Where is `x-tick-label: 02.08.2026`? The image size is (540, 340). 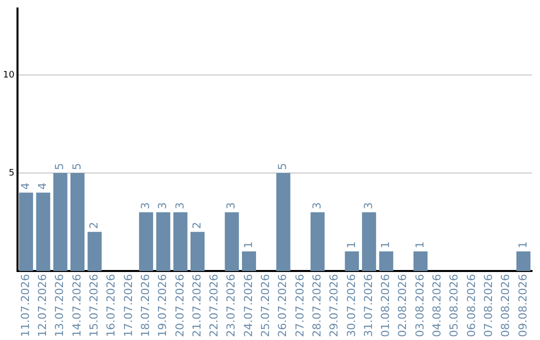 x-tick-label: 02.08.2026 is located at coordinates (403, 306).